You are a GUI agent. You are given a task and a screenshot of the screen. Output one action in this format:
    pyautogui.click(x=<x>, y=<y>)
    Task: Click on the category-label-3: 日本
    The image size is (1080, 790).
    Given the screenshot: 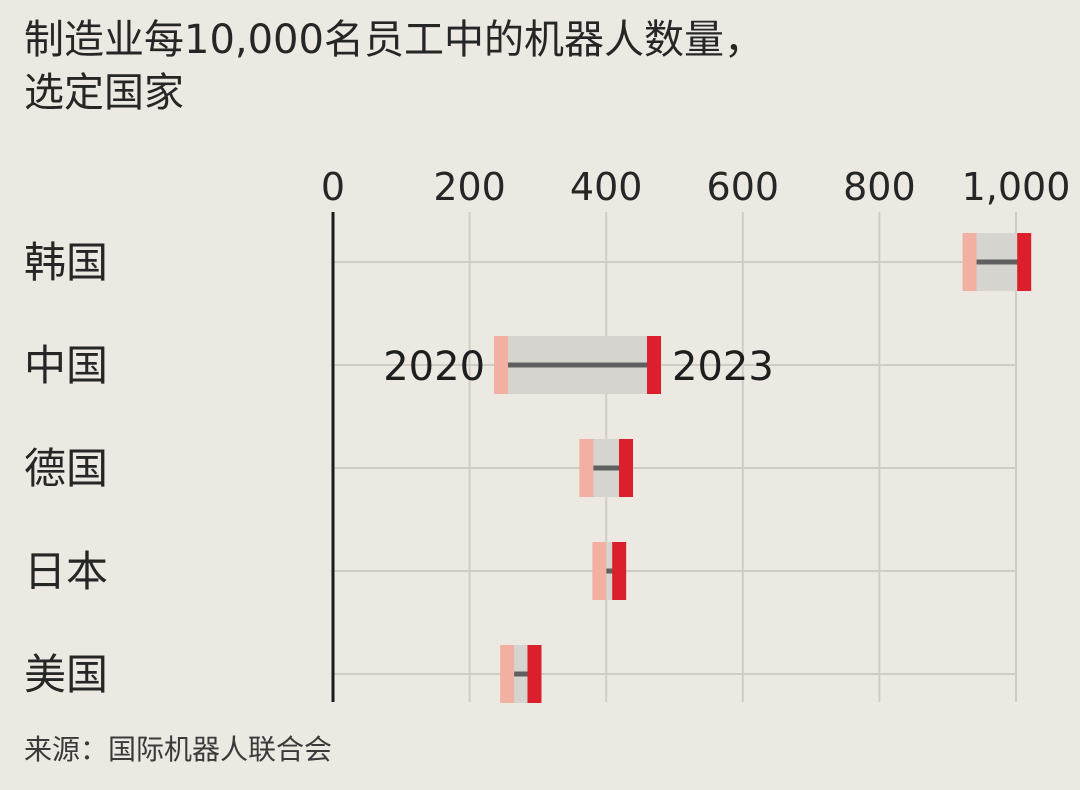 What is the action you would take?
    pyautogui.click(x=66, y=571)
    